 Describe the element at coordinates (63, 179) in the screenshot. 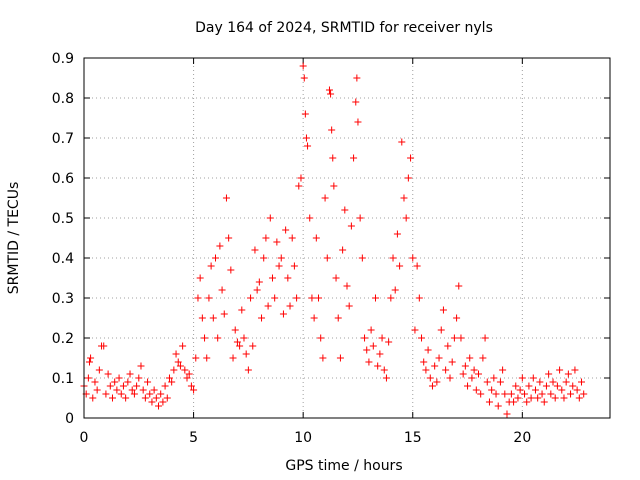

I see `y-tick-label: 0.6` at that location.